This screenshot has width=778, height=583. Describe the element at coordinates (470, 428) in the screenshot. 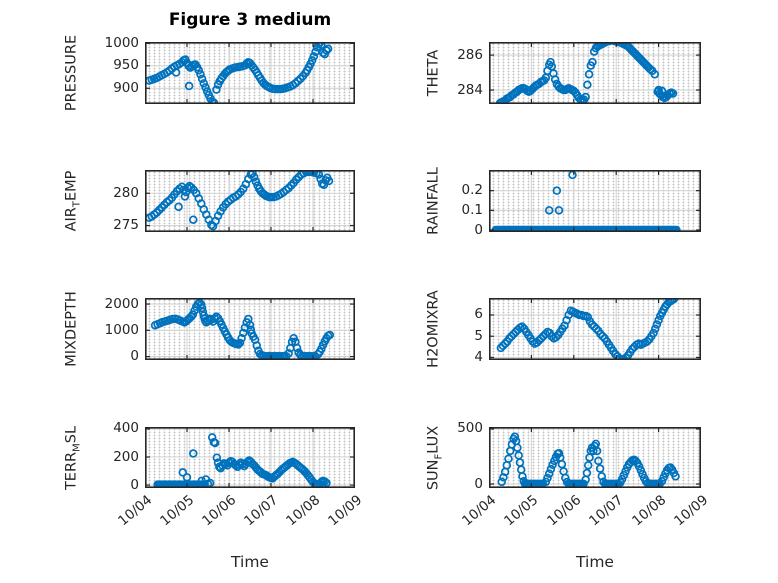

I see `y-tick-label: 500` at that location.